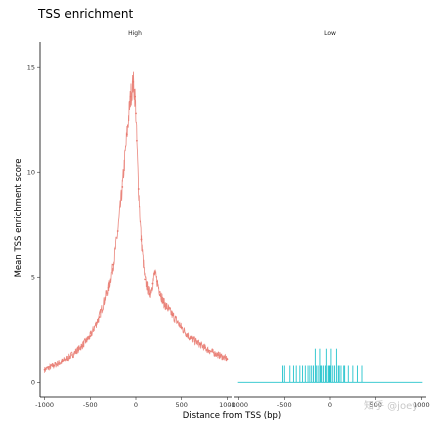 The height and width of the screenshot is (426, 446). What do you see at coordinates (391, 405) in the screenshot?
I see `watermark: 知乎 @joey` at bounding box center [391, 405].